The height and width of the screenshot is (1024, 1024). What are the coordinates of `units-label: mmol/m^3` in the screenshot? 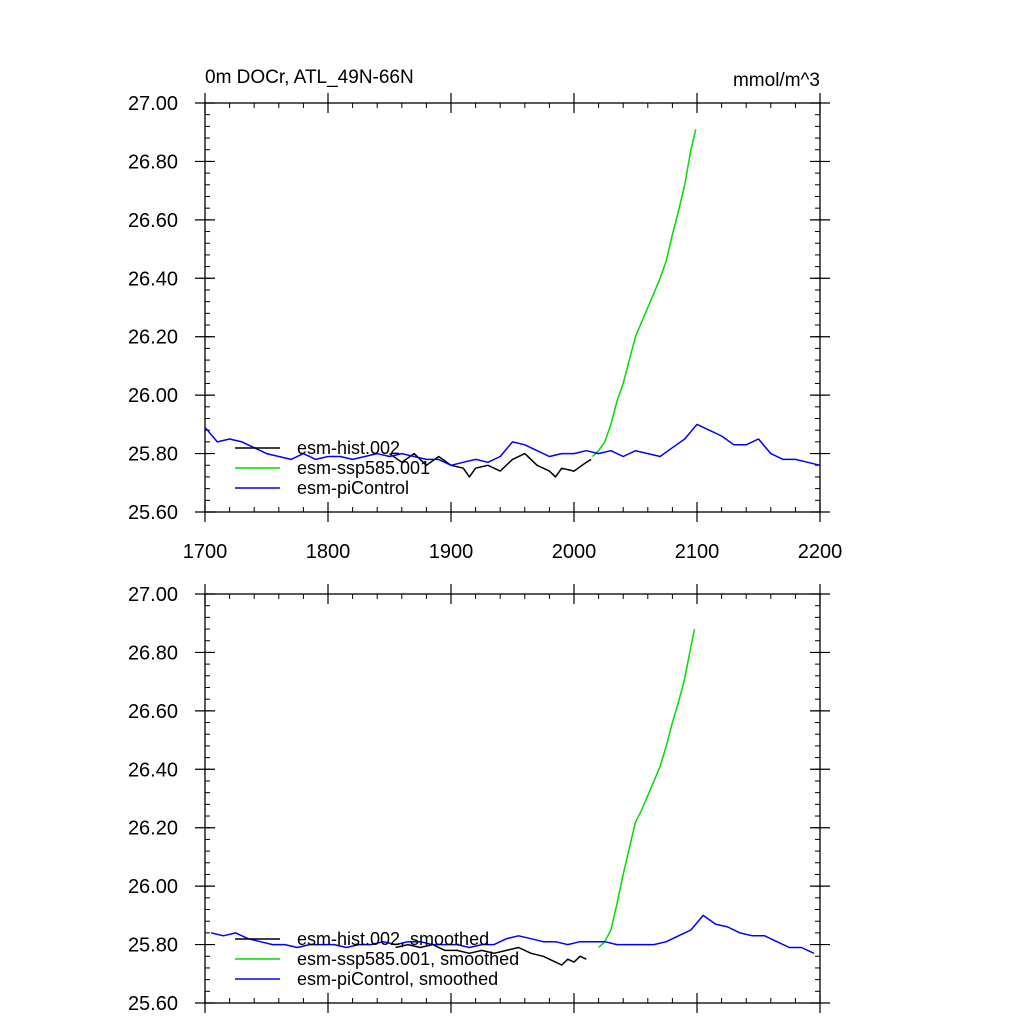 It's located at (776, 80).